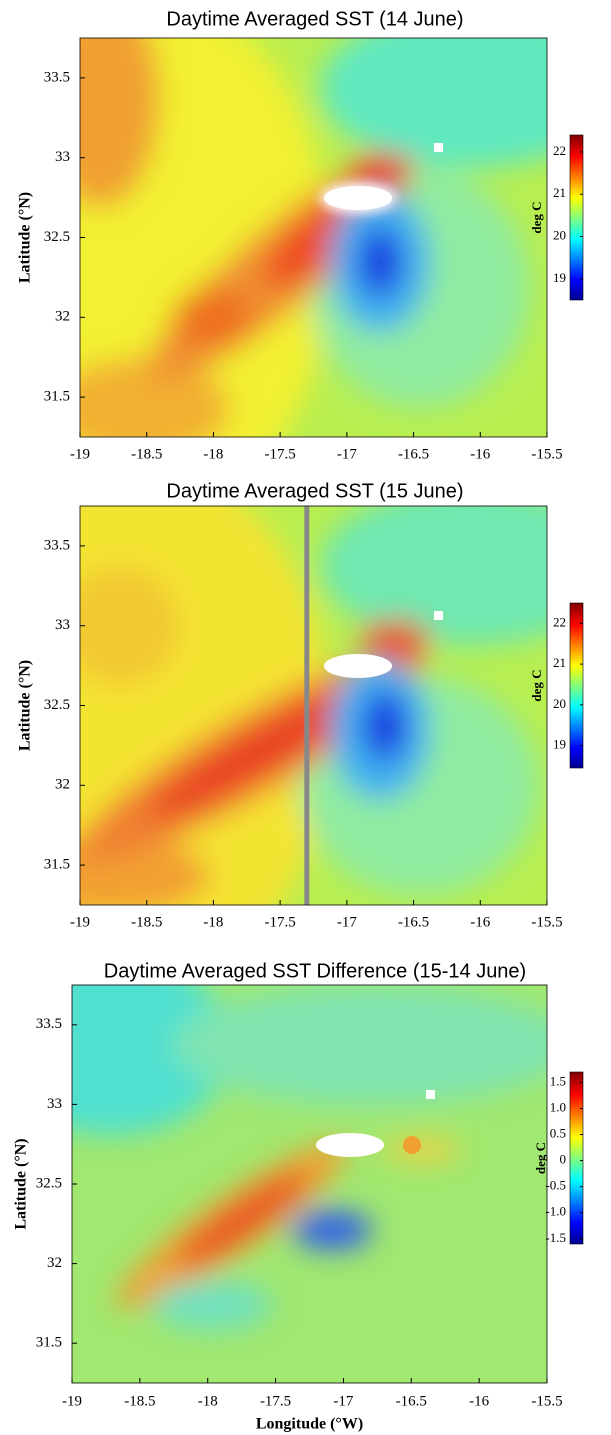 Image resolution: width=611 pixels, height=1435 pixels. Describe the element at coordinates (558, 1106) in the screenshot. I see `colorbar-tick-label: 1.0` at that location.